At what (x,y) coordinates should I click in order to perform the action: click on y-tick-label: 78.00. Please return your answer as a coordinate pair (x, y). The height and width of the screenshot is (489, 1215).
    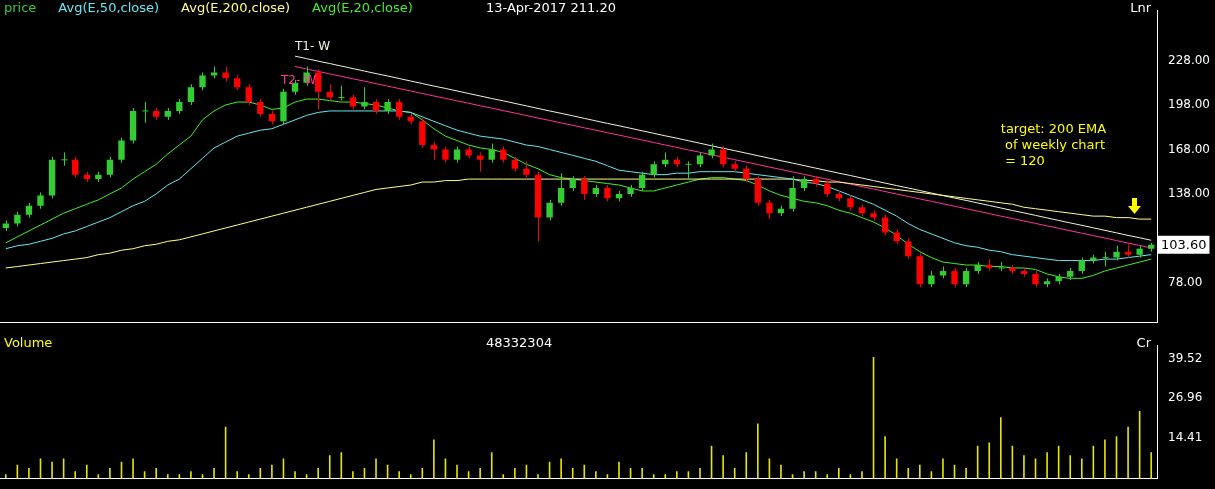
    Looking at the image, I should click on (1185, 281).